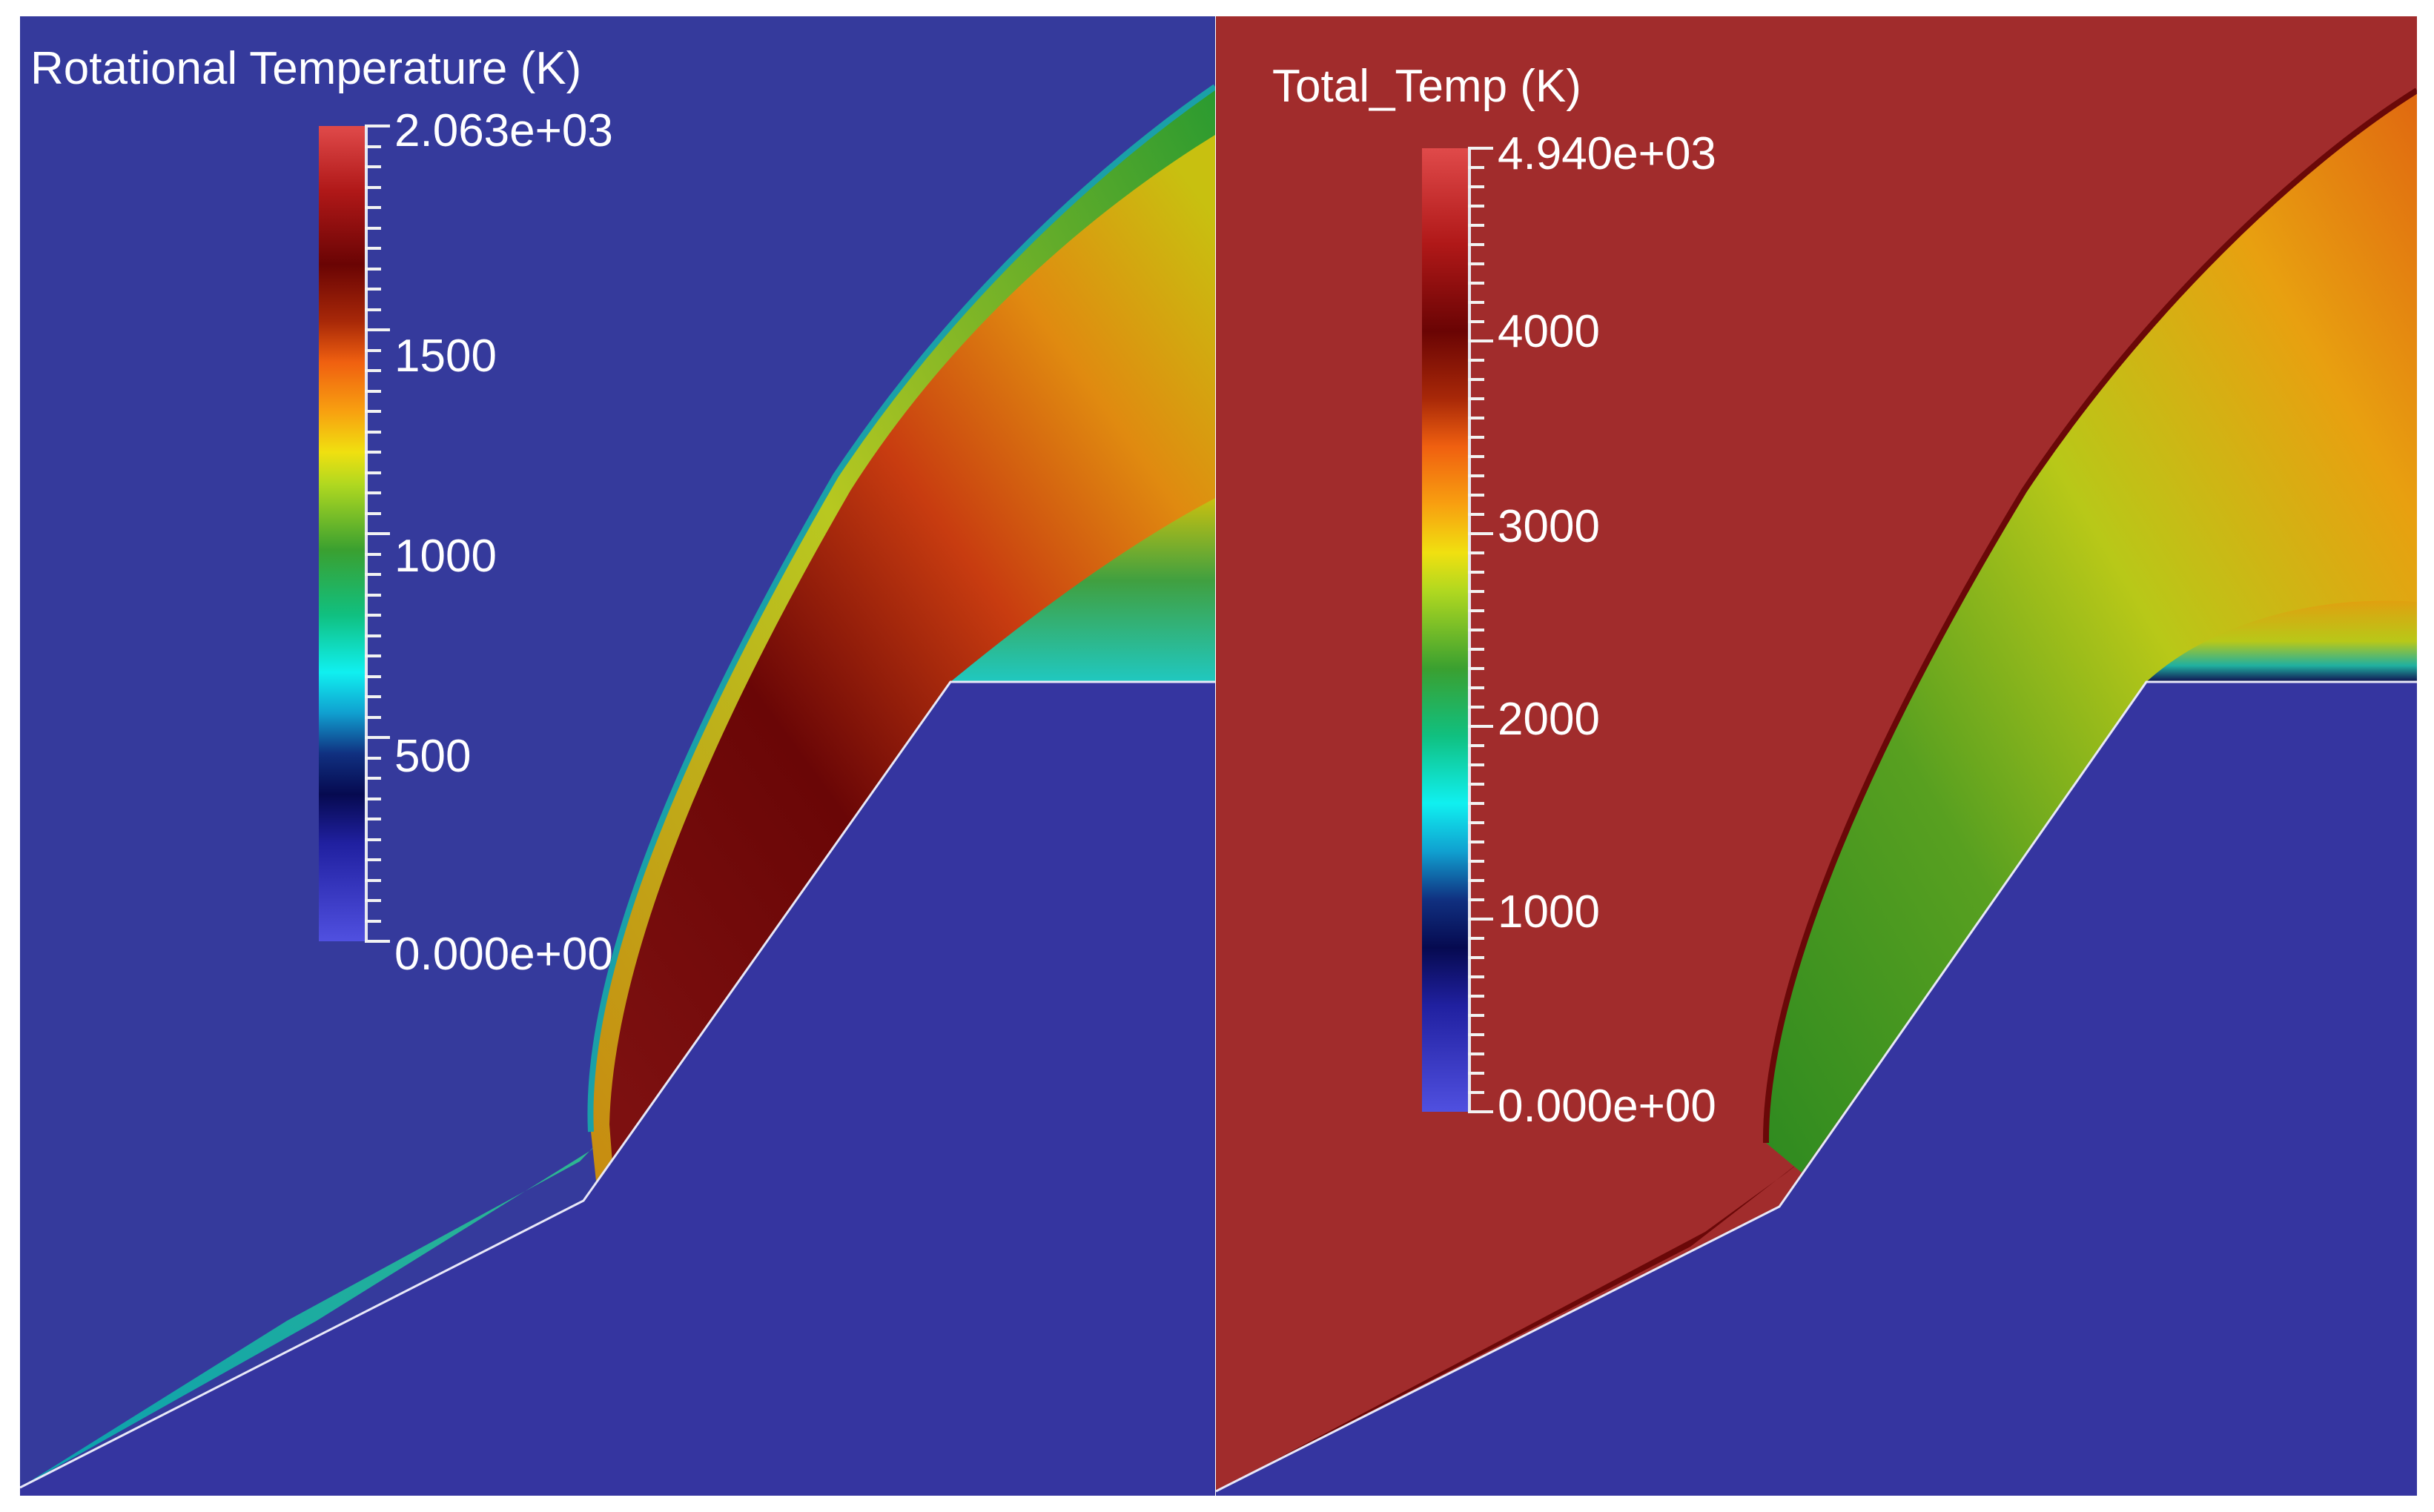 The width and height of the screenshot is (2434, 1512). Describe the element at coordinates (1426, 87) in the screenshot. I see `total-temperature-title: Total_Temp (K)` at that location.